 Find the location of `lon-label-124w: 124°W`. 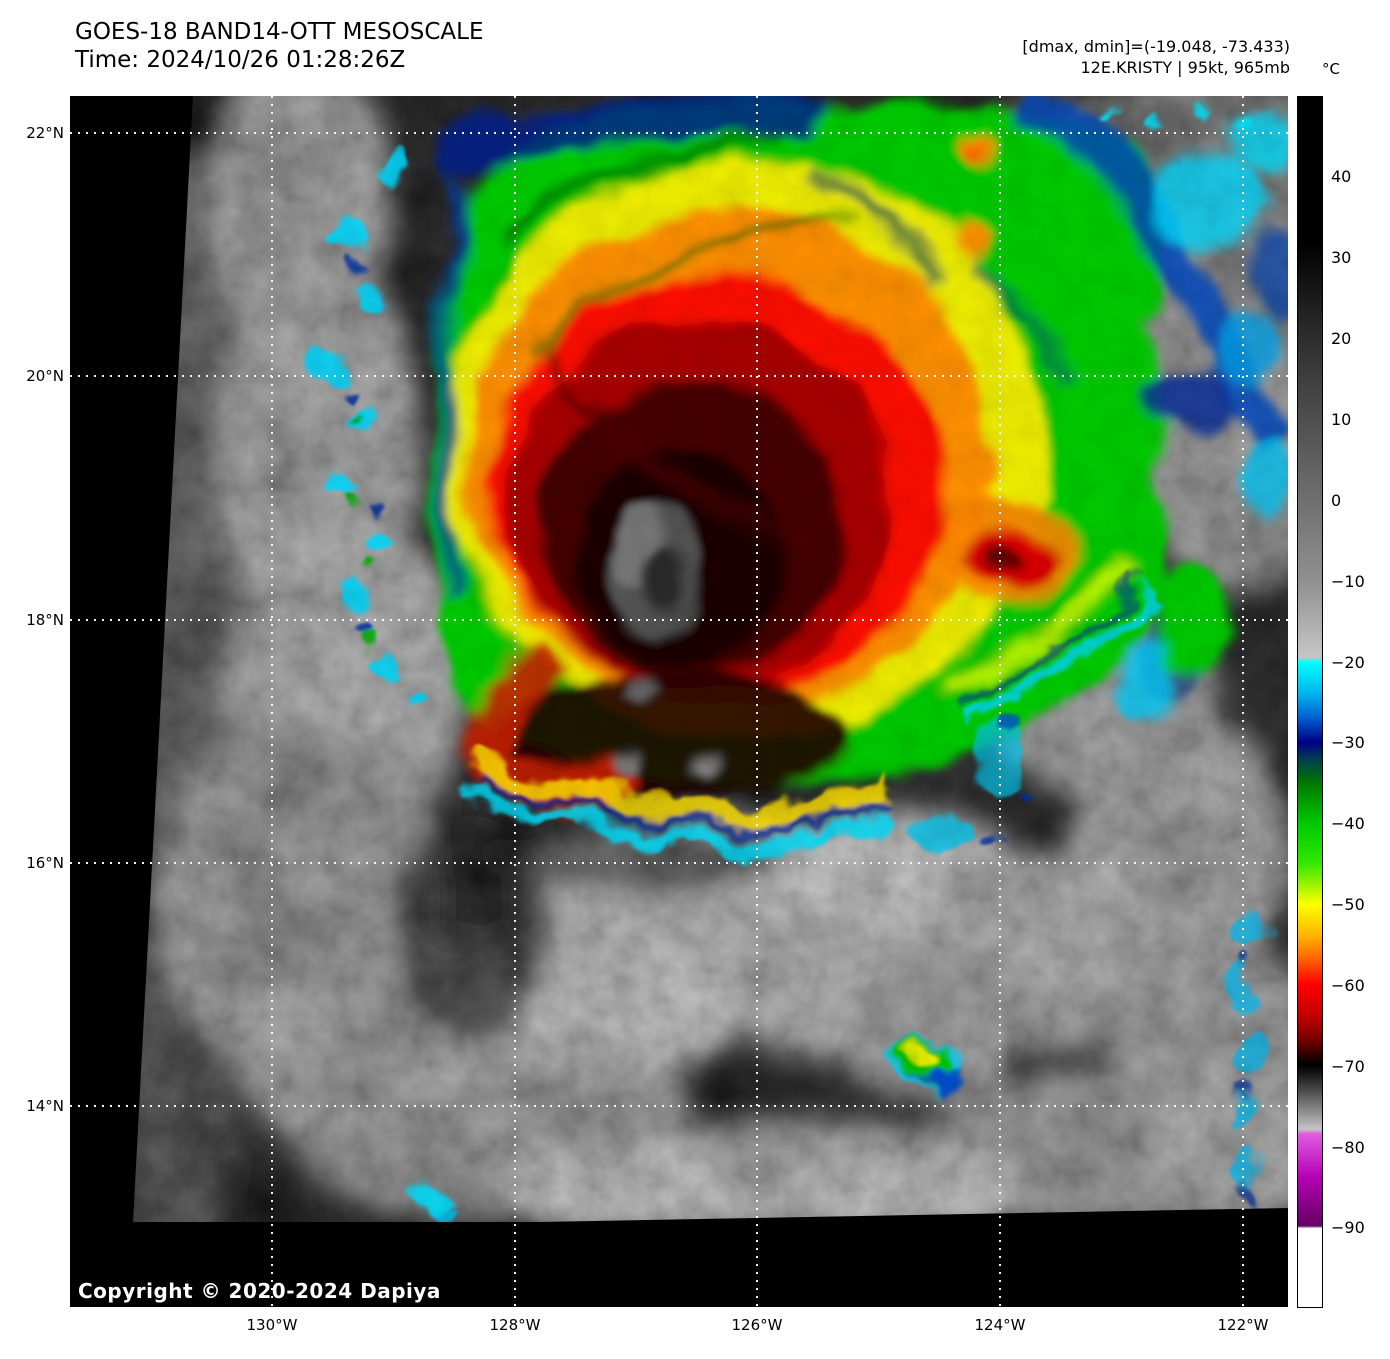

lon-label-124w: 124°W is located at coordinates (1000, 1325).